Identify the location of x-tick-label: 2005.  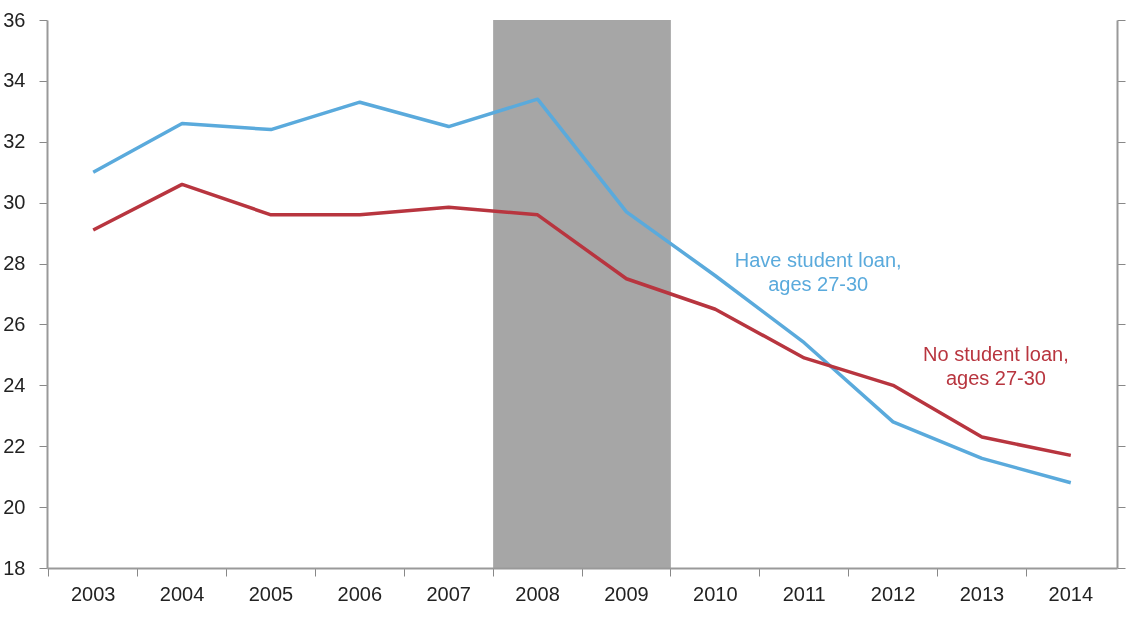
(271, 593).